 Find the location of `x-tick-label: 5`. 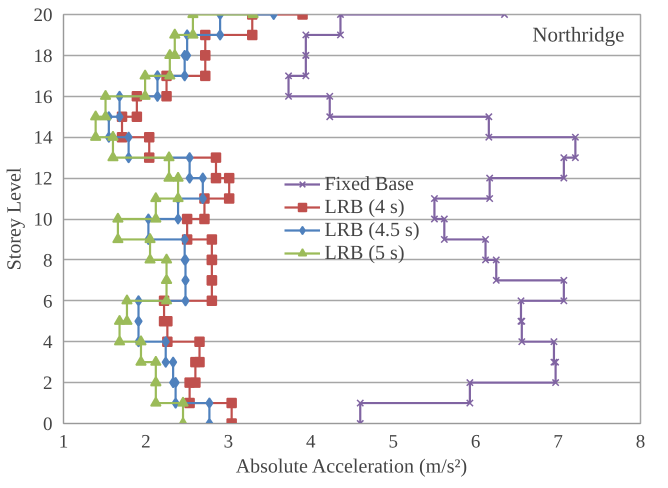

x-tick-label: 5 is located at coordinates (393, 442).